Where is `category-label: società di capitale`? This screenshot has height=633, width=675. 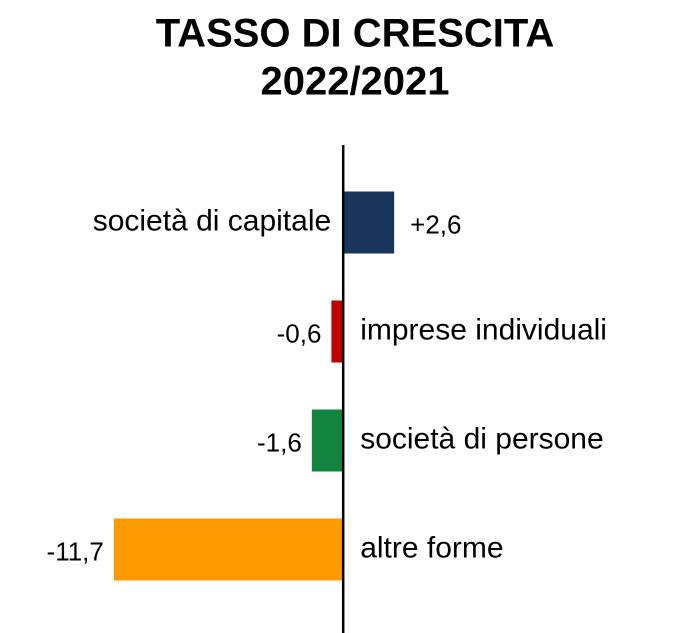
category-label: società di capitale is located at coordinates (212, 220).